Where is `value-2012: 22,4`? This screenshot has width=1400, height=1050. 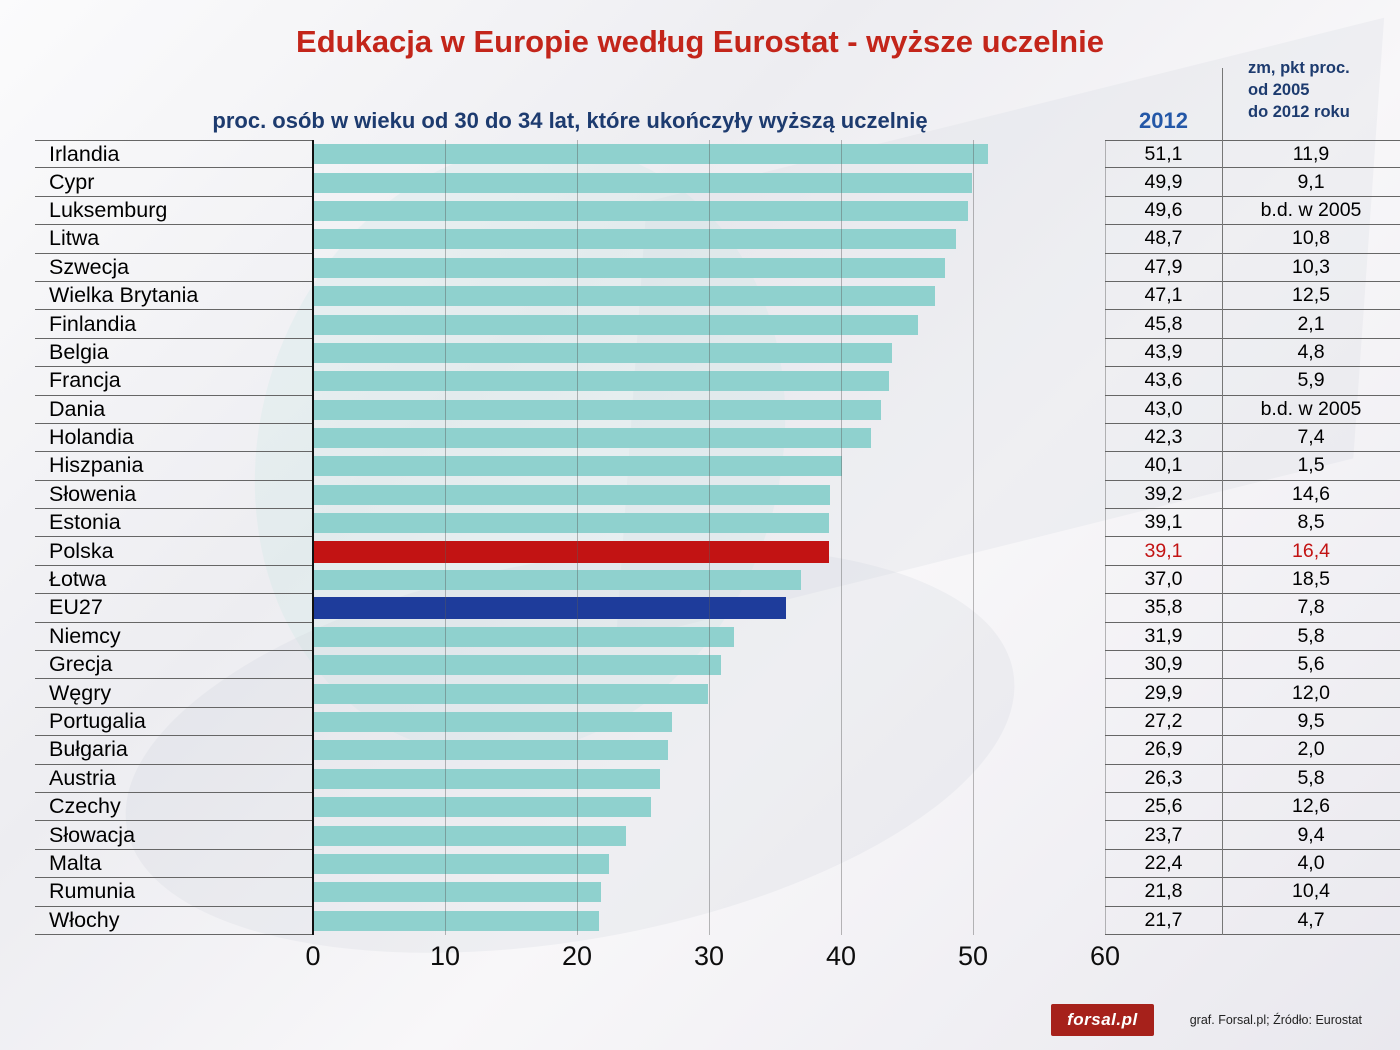 value-2012: 22,4 is located at coordinates (1163, 864).